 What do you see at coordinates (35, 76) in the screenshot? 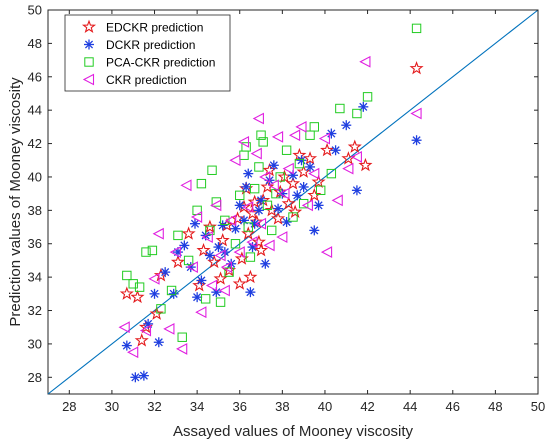
I see `y-tick-label: 46` at bounding box center [35, 76].